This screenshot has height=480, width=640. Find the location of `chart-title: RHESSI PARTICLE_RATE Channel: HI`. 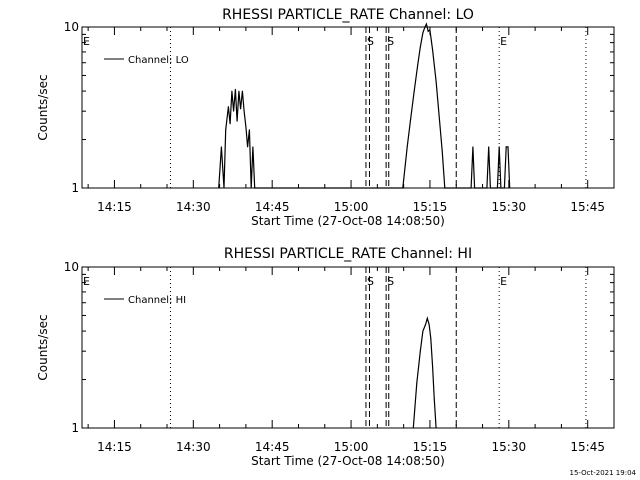

chart-title: RHESSI PARTICLE_RATE Channel: HI is located at coordinates (348, 254).